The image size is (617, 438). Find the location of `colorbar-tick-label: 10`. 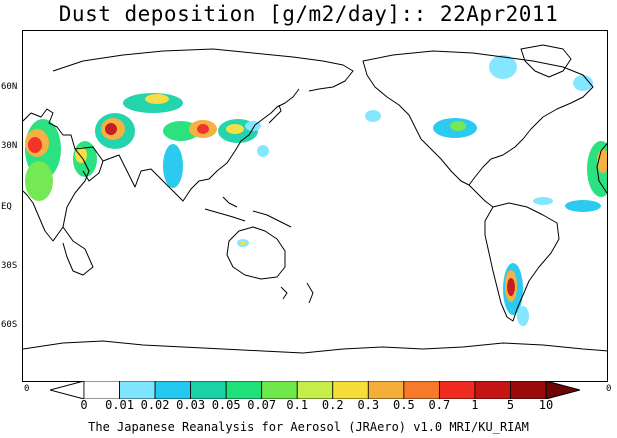

colorbar-tick-label: 10 is located at coordinates (546, 405).